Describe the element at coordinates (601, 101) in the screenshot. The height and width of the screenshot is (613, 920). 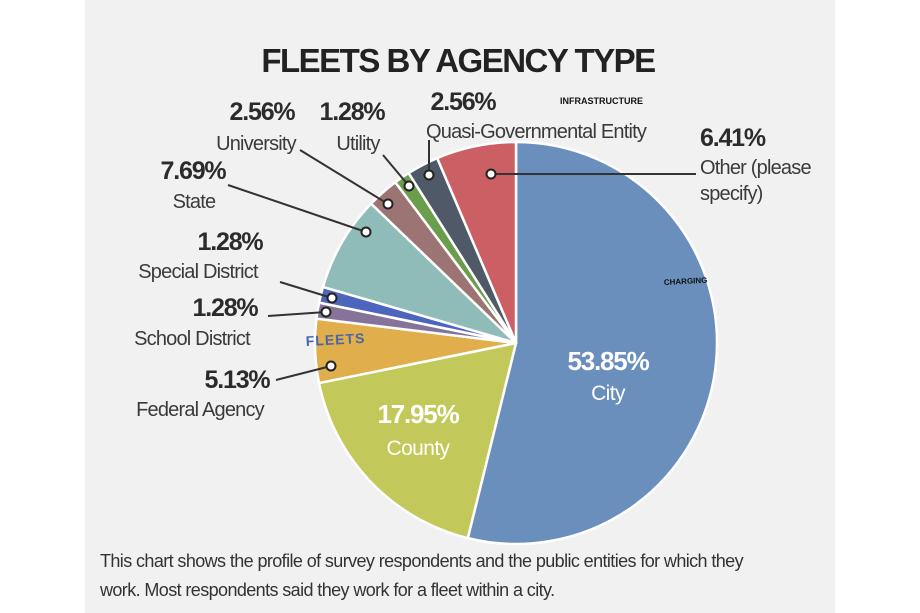
I see `overlay-infrastructure: INFRASTRUCTURE` at that location.